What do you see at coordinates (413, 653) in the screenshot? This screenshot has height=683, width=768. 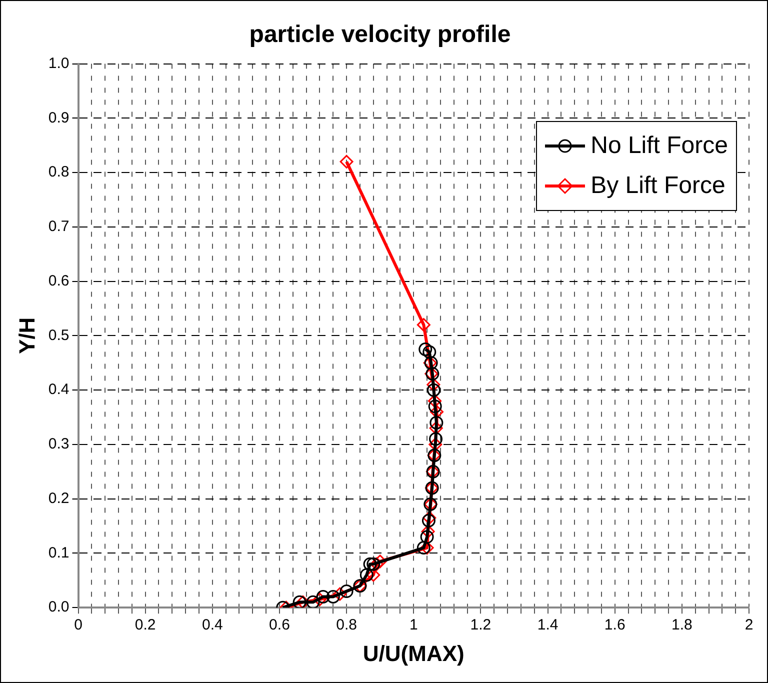 I see `x-axis-title: U/U(MAX)` at bounding box center [413, 653].